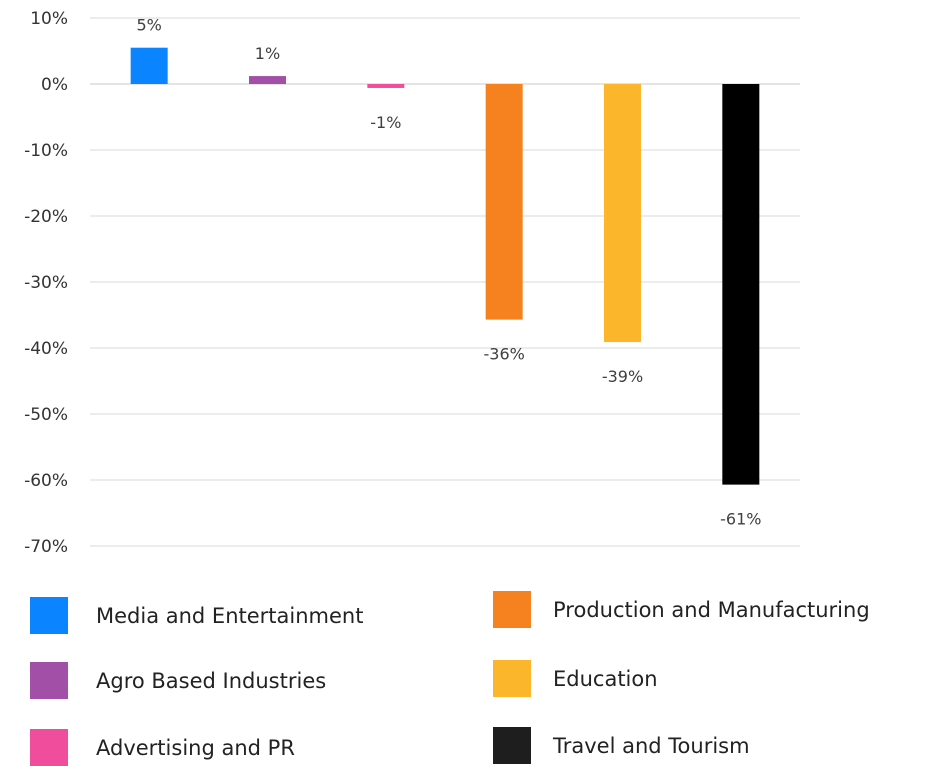  Describe the element at coordinates (46, 415) in the screenshot. I see `y-tick-label: -50%` at that location.